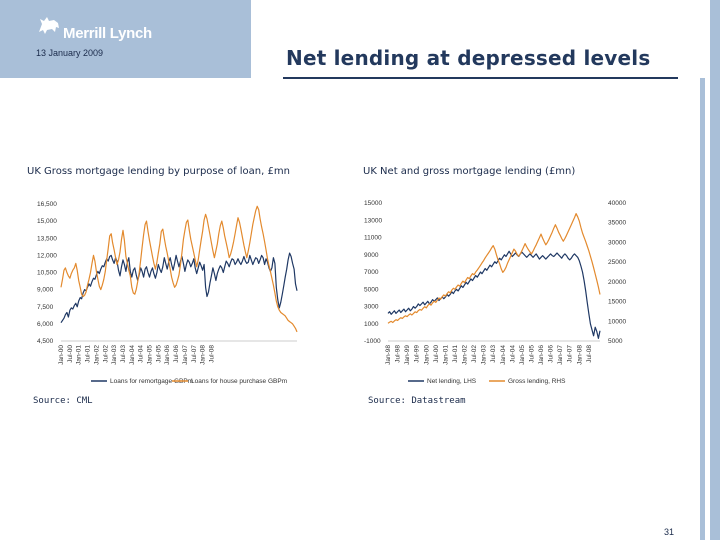 This screenshot has height=540, width=720. What do you see at coordinates (617, 282) in the screenshot?
I see `y-right-tick-label: 20000` at bounding box center [617, 282].